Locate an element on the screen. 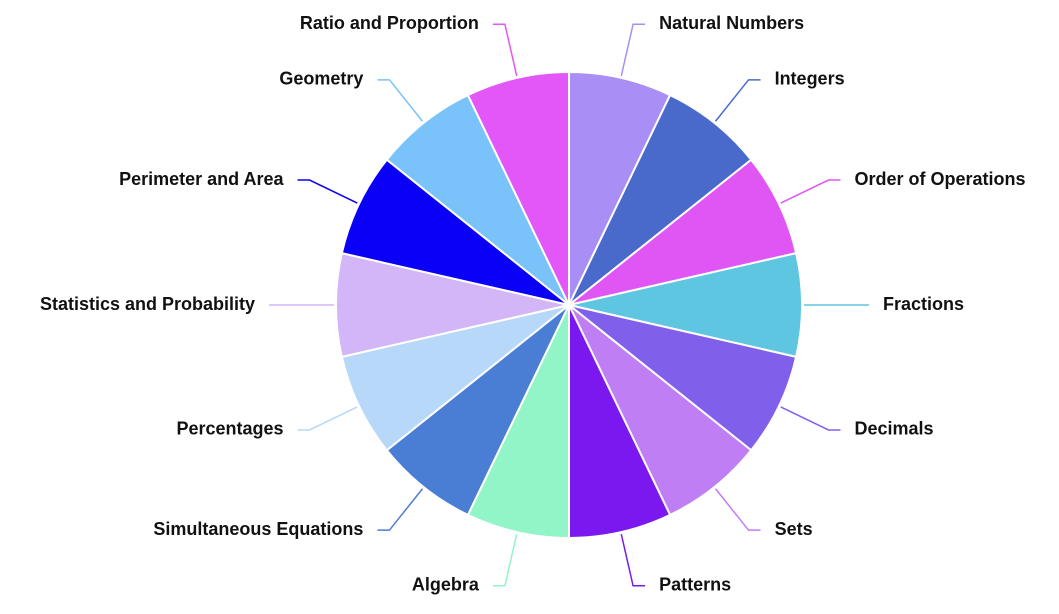 The image size is (1059, 614). slice-label: Decimals is located at coordinates (893, 429).